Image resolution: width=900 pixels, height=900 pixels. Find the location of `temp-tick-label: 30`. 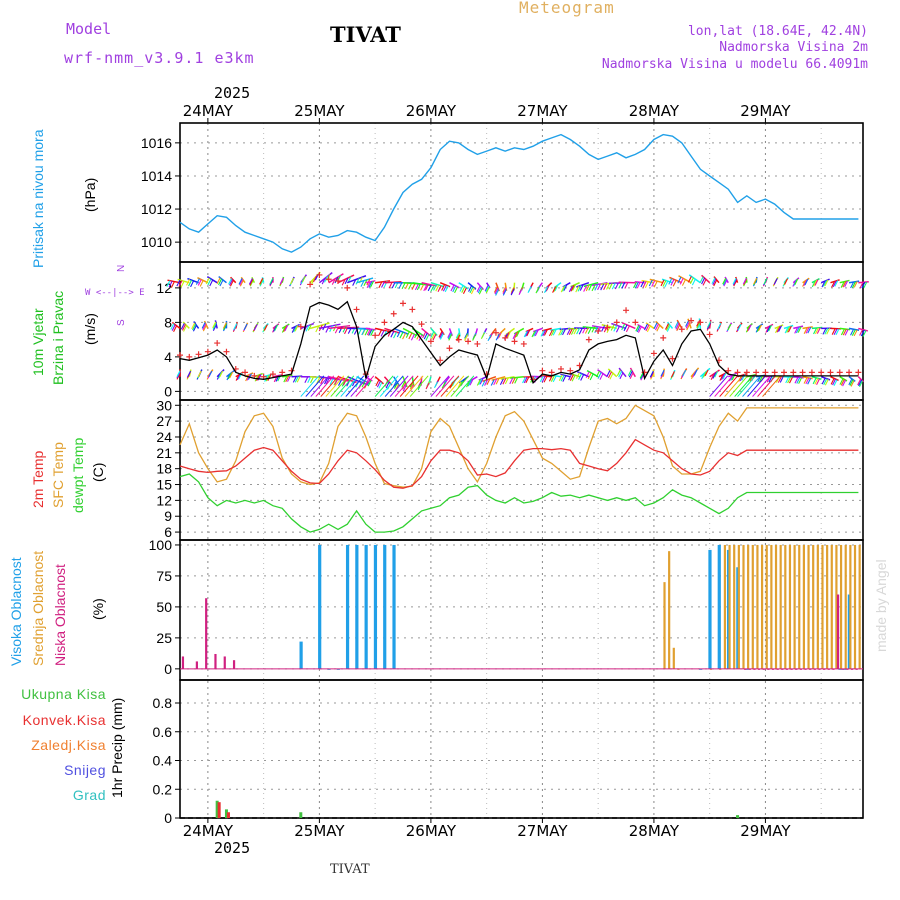

temp-tick-label: 30 is located at coordinates (164, 405).